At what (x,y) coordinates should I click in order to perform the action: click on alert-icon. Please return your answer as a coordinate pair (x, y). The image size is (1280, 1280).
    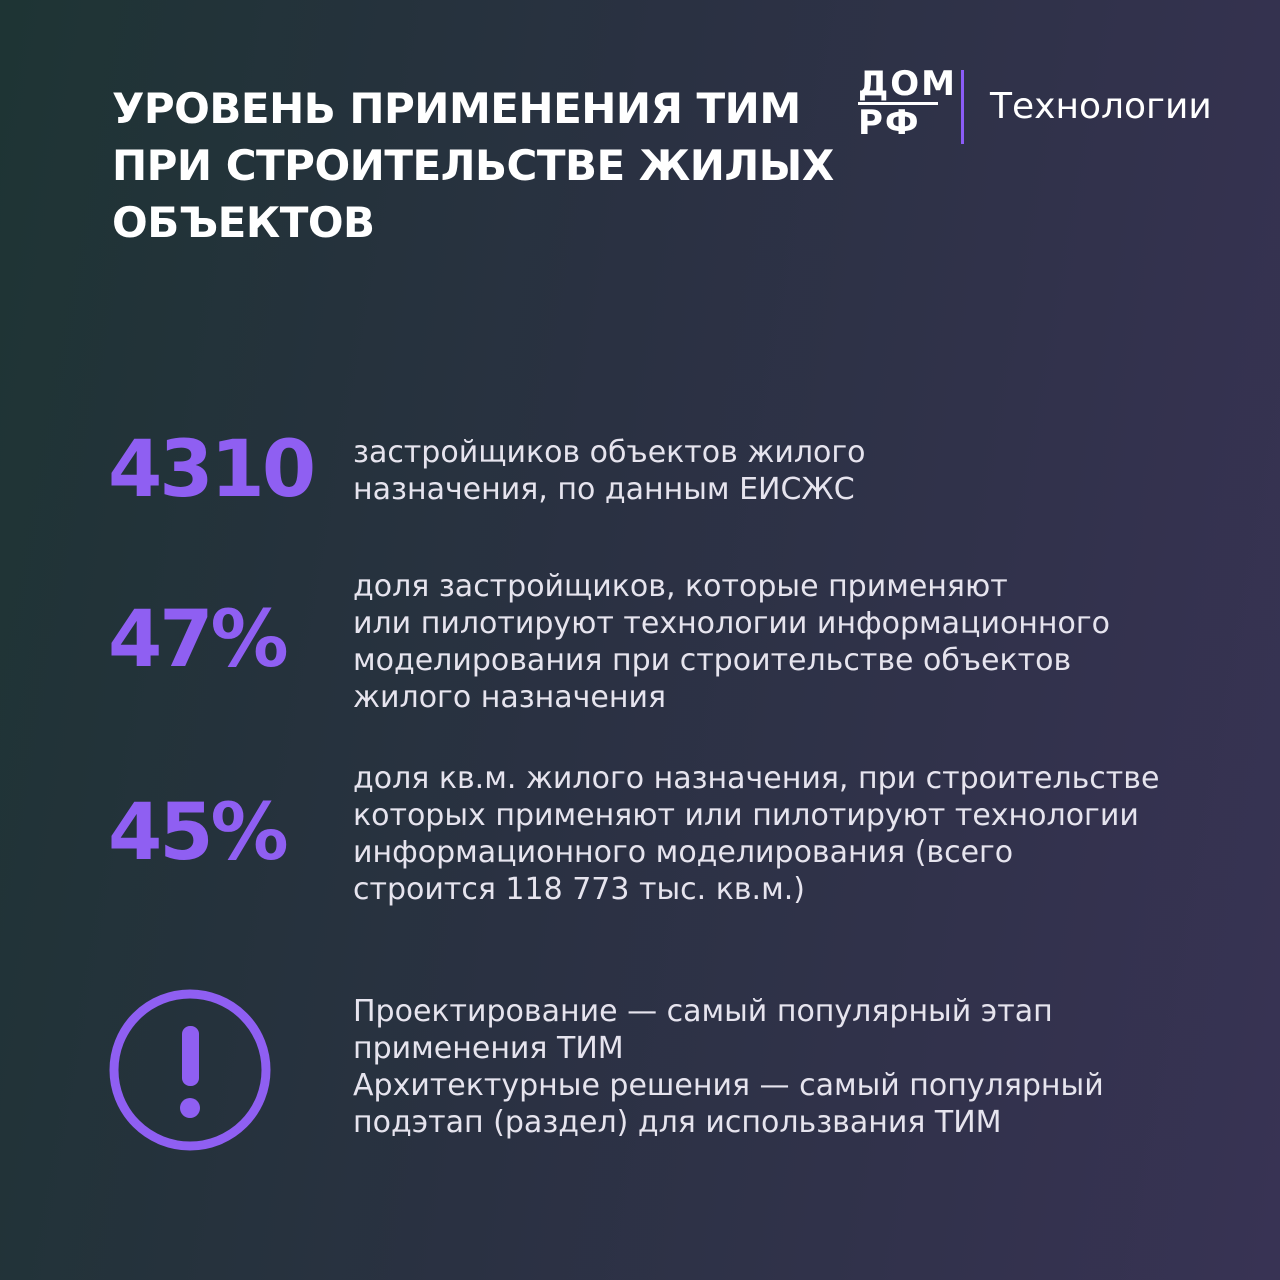
    Looking at the image, I should click on (190, 1070).